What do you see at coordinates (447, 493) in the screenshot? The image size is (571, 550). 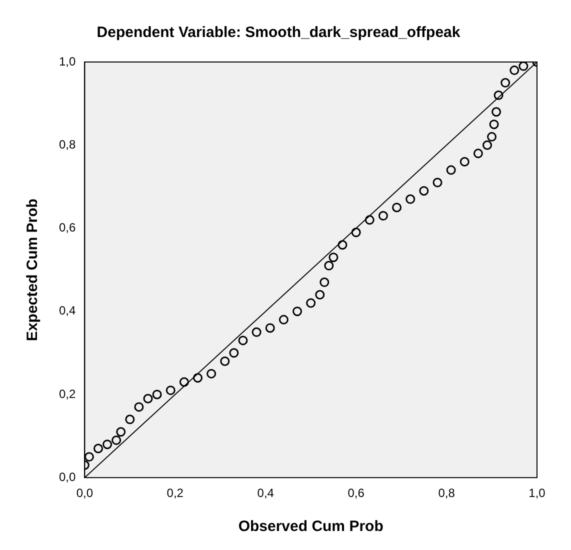 I see `x-tick-label: 0,8` at bounding box center [447, 493].